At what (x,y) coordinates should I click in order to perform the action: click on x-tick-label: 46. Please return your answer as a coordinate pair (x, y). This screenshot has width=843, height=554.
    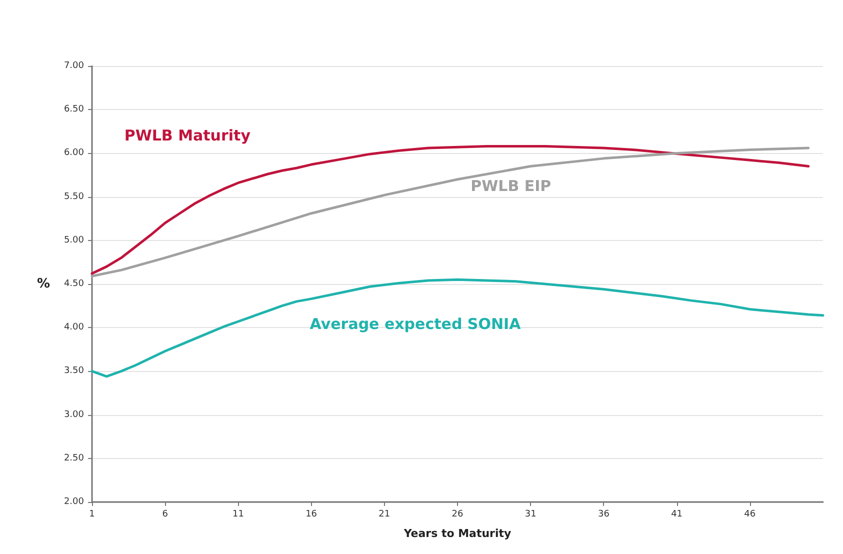
    Looking at the image, I should click on (750, 515).